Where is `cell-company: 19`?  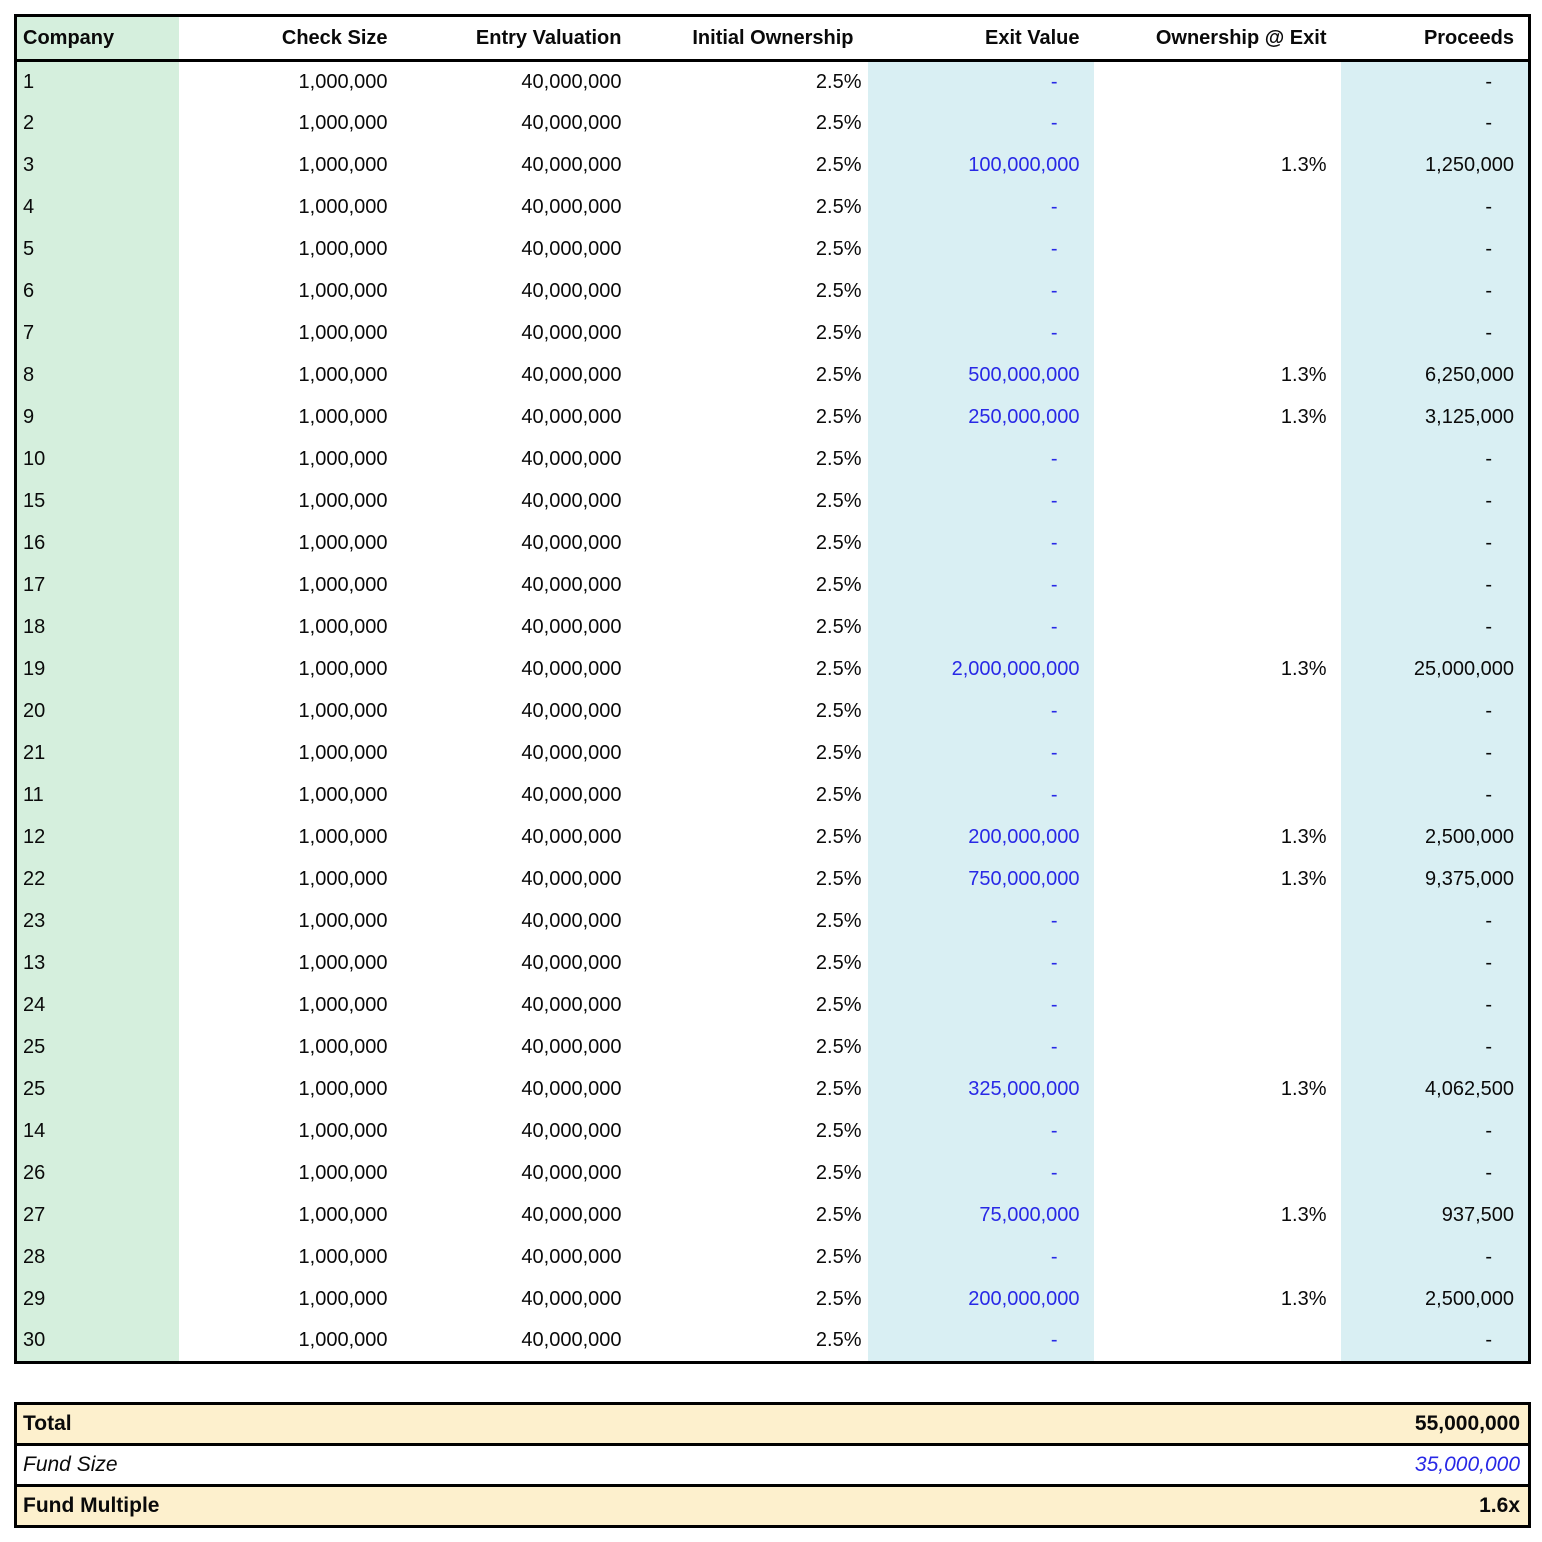
cell-company: 19 is located at coordinates (97, 669).